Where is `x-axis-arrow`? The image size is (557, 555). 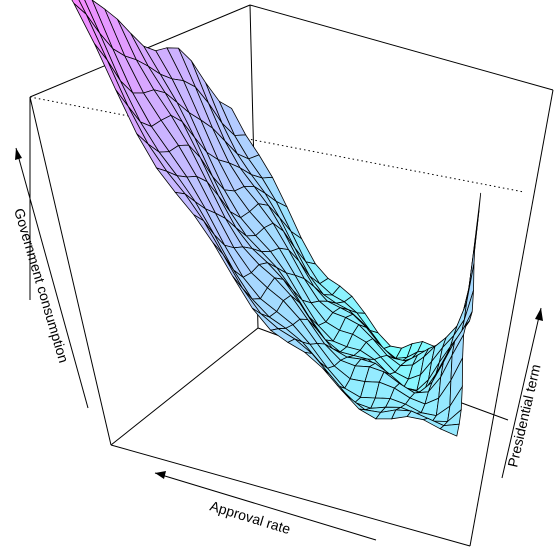
x-axis-arrow is located at coordinates (265, 506).